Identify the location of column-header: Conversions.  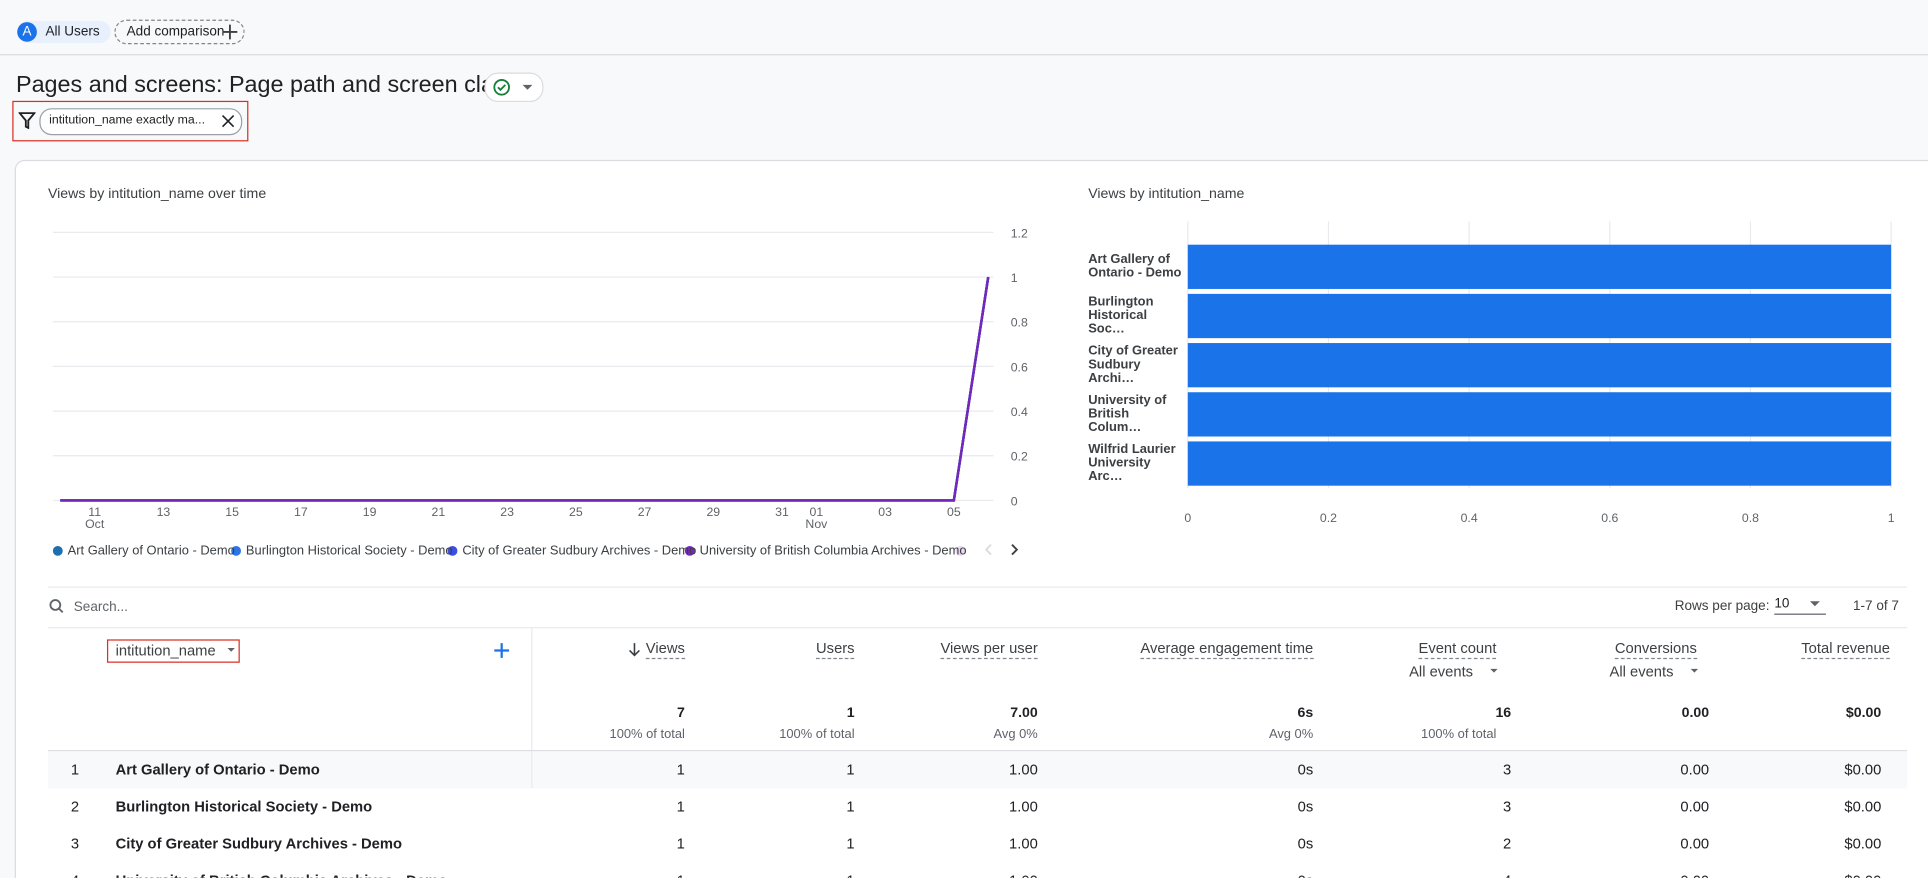
(1655, 649).